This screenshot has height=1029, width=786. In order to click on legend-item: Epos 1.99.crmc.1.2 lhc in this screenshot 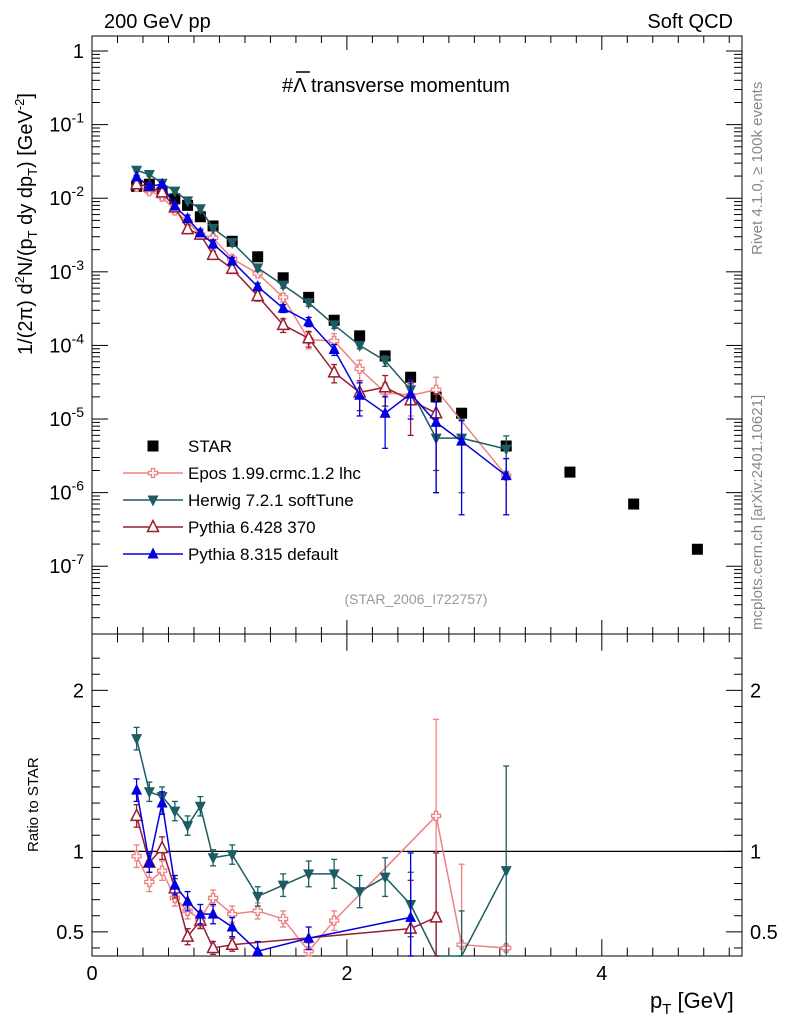, I will do `click(242, 473)`.